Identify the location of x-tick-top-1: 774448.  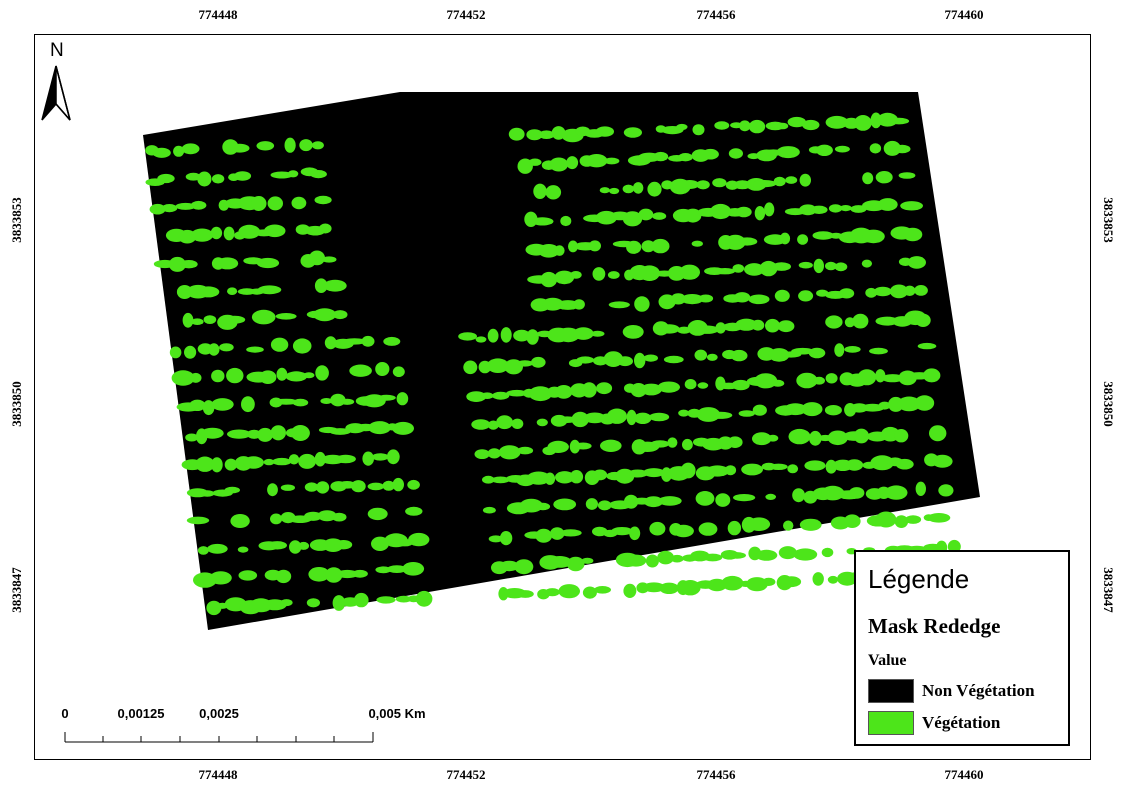
(218, 14).